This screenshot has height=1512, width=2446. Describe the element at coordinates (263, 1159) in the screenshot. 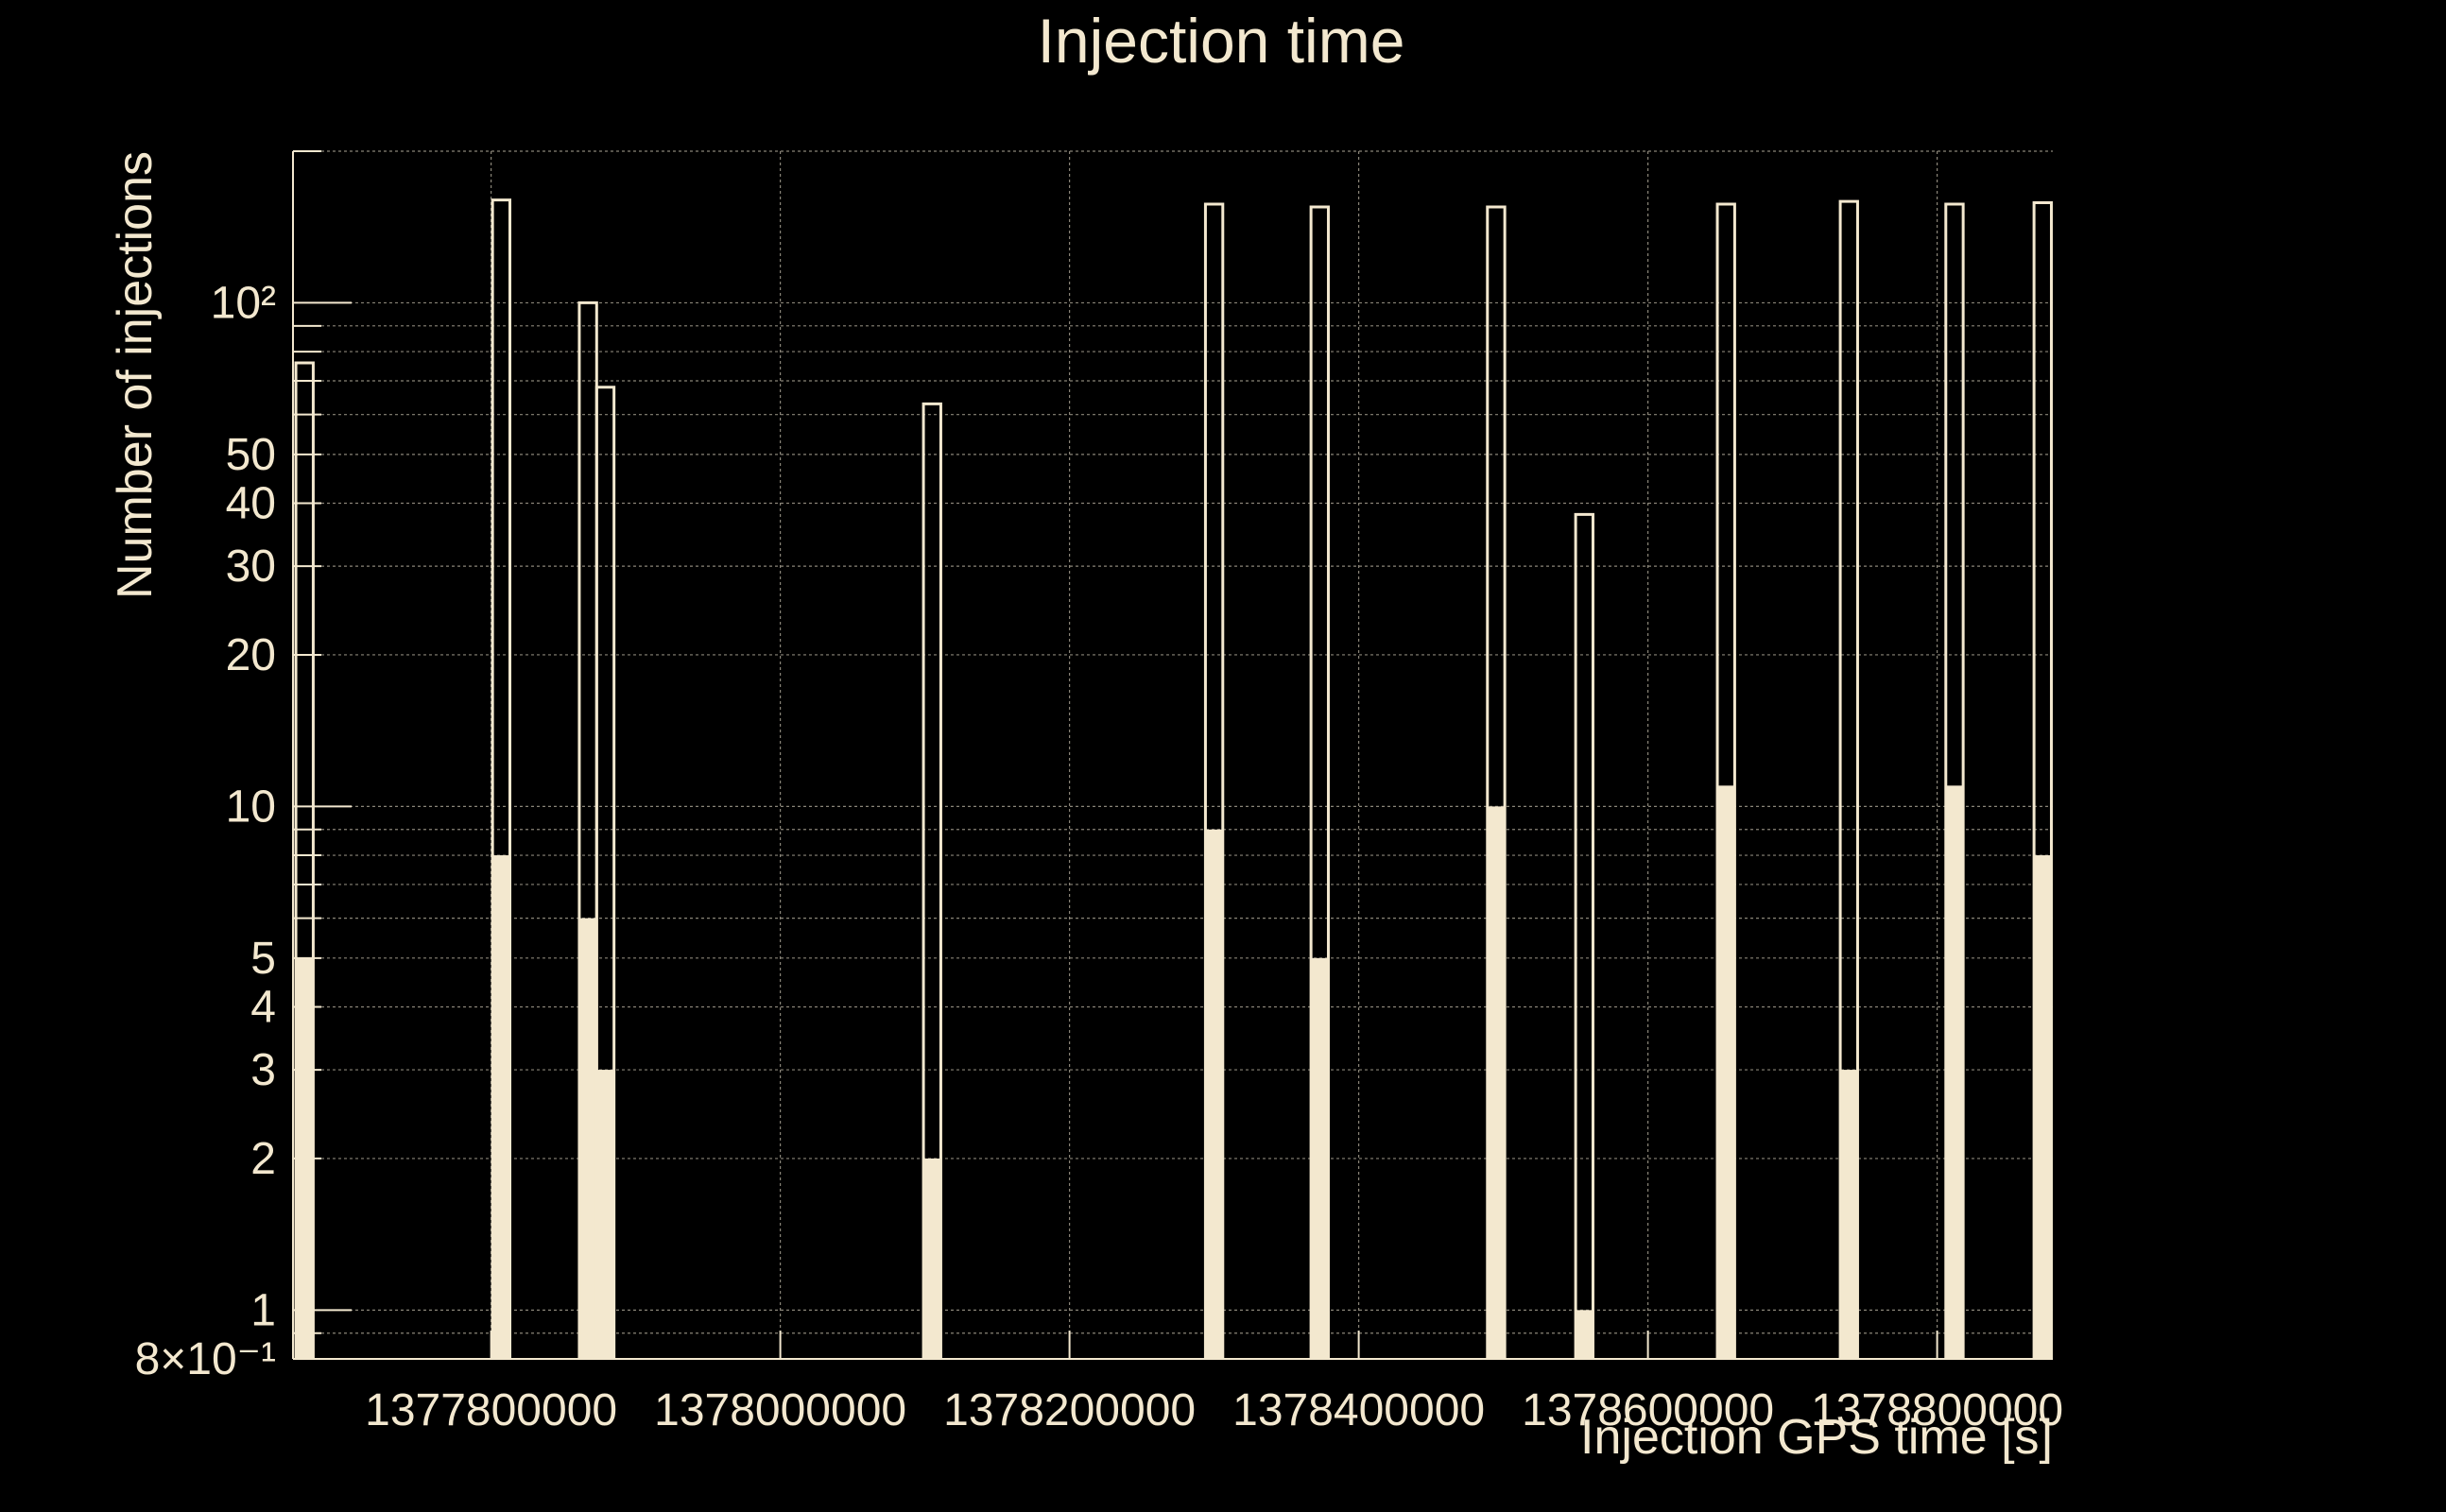

I see `y-tick-label: 2` at that location.